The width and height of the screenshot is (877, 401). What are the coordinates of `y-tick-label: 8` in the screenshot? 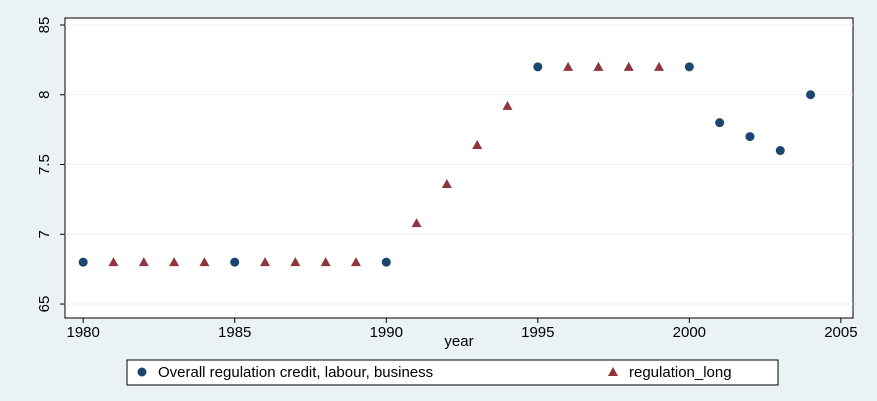 It's located at (44, 95).